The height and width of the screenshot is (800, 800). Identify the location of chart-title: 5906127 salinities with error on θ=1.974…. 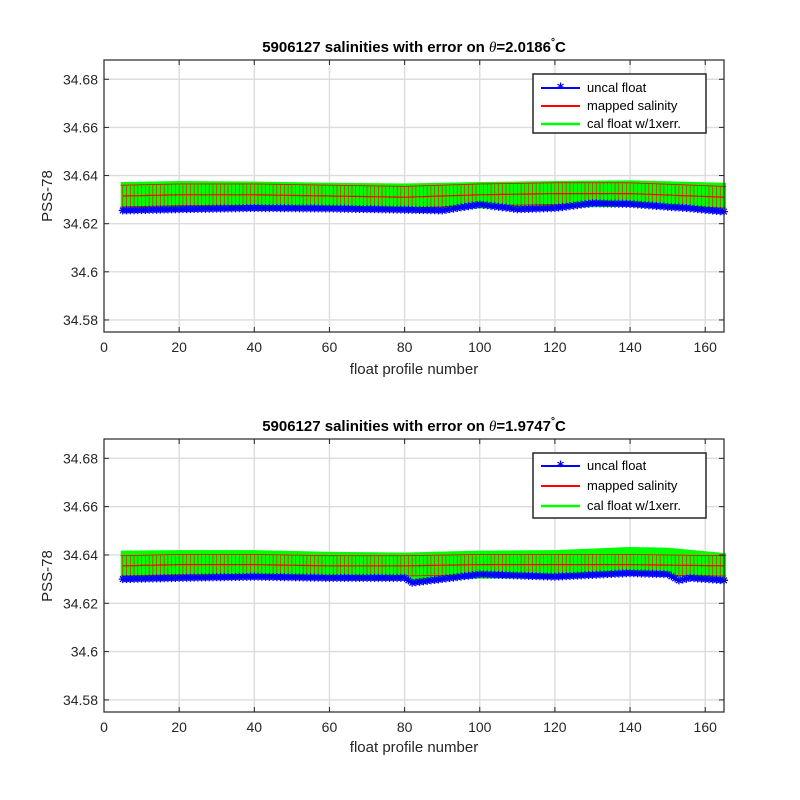
(414, 425).